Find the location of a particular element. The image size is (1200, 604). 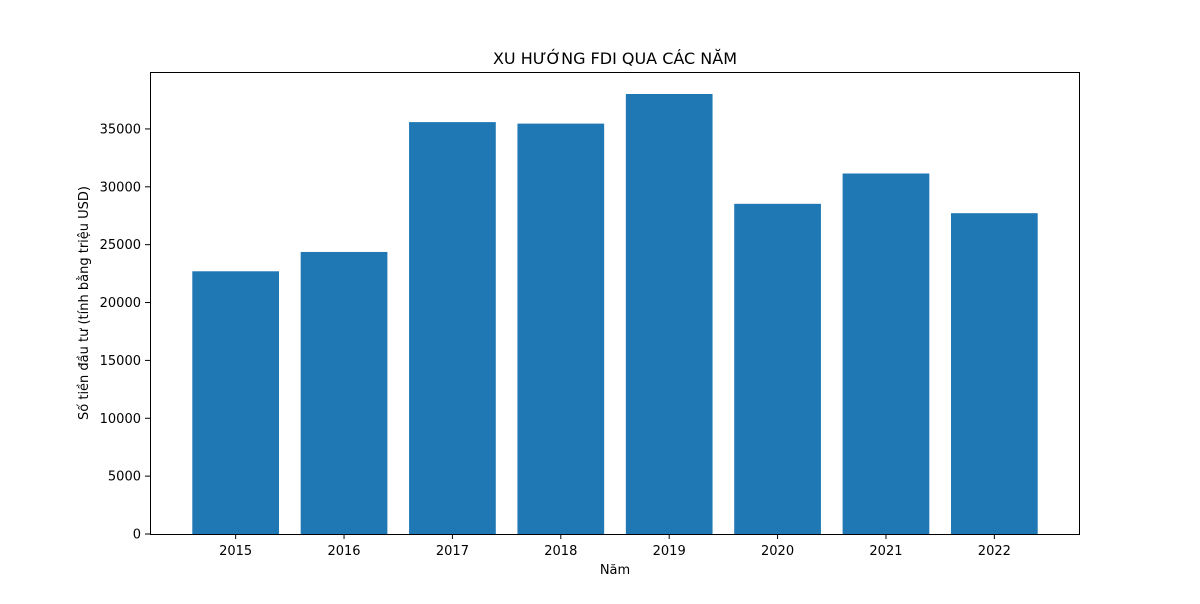

x-axis: 2015 2016 2017 2018 2019 2020 2021 2022 is located at coordinates (615, 546).